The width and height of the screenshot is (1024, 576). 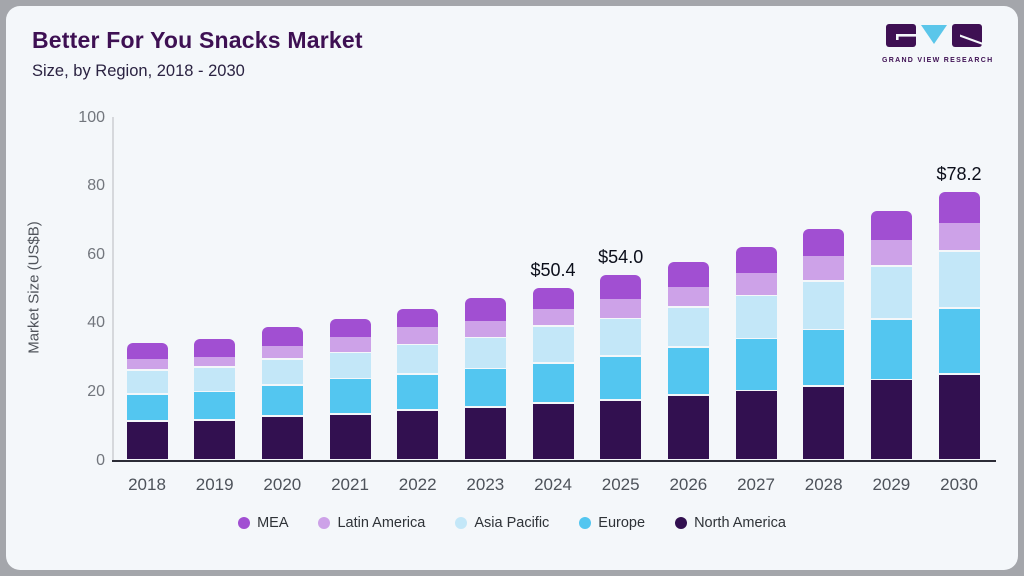 What do you see at coordinates (622, 523) in the screenshot?
I see `legend-label: Europe` at bounding box center [622, 523].